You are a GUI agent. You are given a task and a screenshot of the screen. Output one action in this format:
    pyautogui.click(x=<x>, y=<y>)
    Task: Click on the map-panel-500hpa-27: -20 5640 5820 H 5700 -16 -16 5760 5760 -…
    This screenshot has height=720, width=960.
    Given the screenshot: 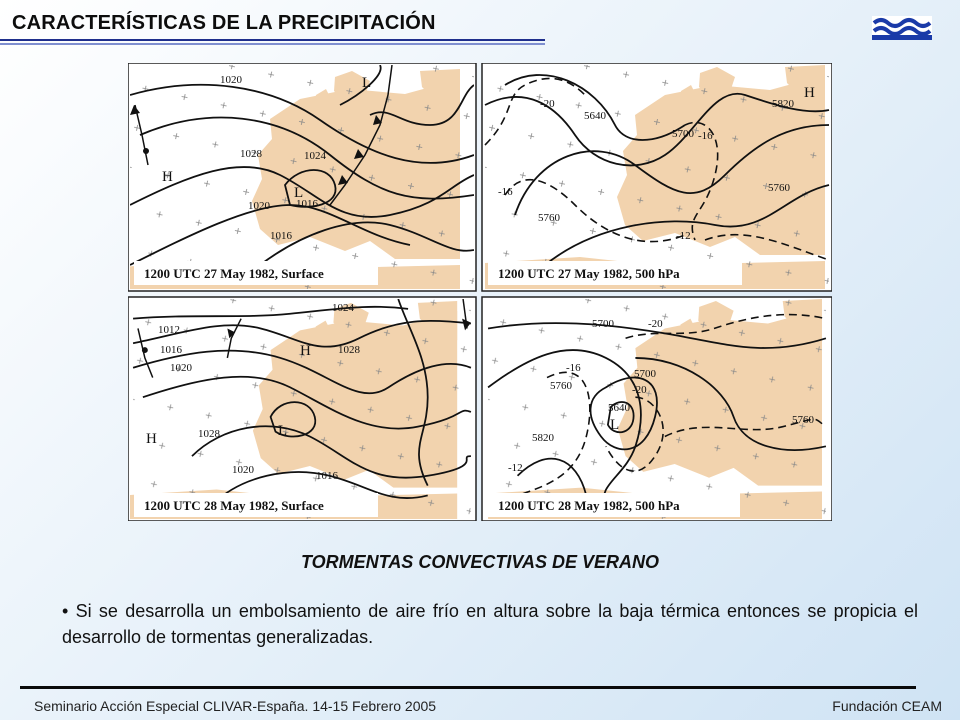 What is the action you would take?
    pyautogui.click(x=656, y=177)
    